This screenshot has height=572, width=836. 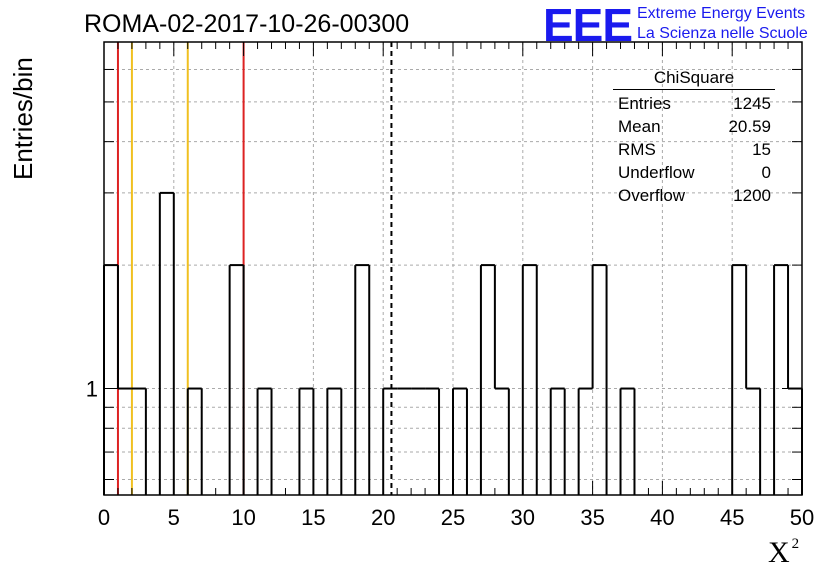 I want to click on stats-row-mean: Mean 20.59, so click(x=694, y=126).